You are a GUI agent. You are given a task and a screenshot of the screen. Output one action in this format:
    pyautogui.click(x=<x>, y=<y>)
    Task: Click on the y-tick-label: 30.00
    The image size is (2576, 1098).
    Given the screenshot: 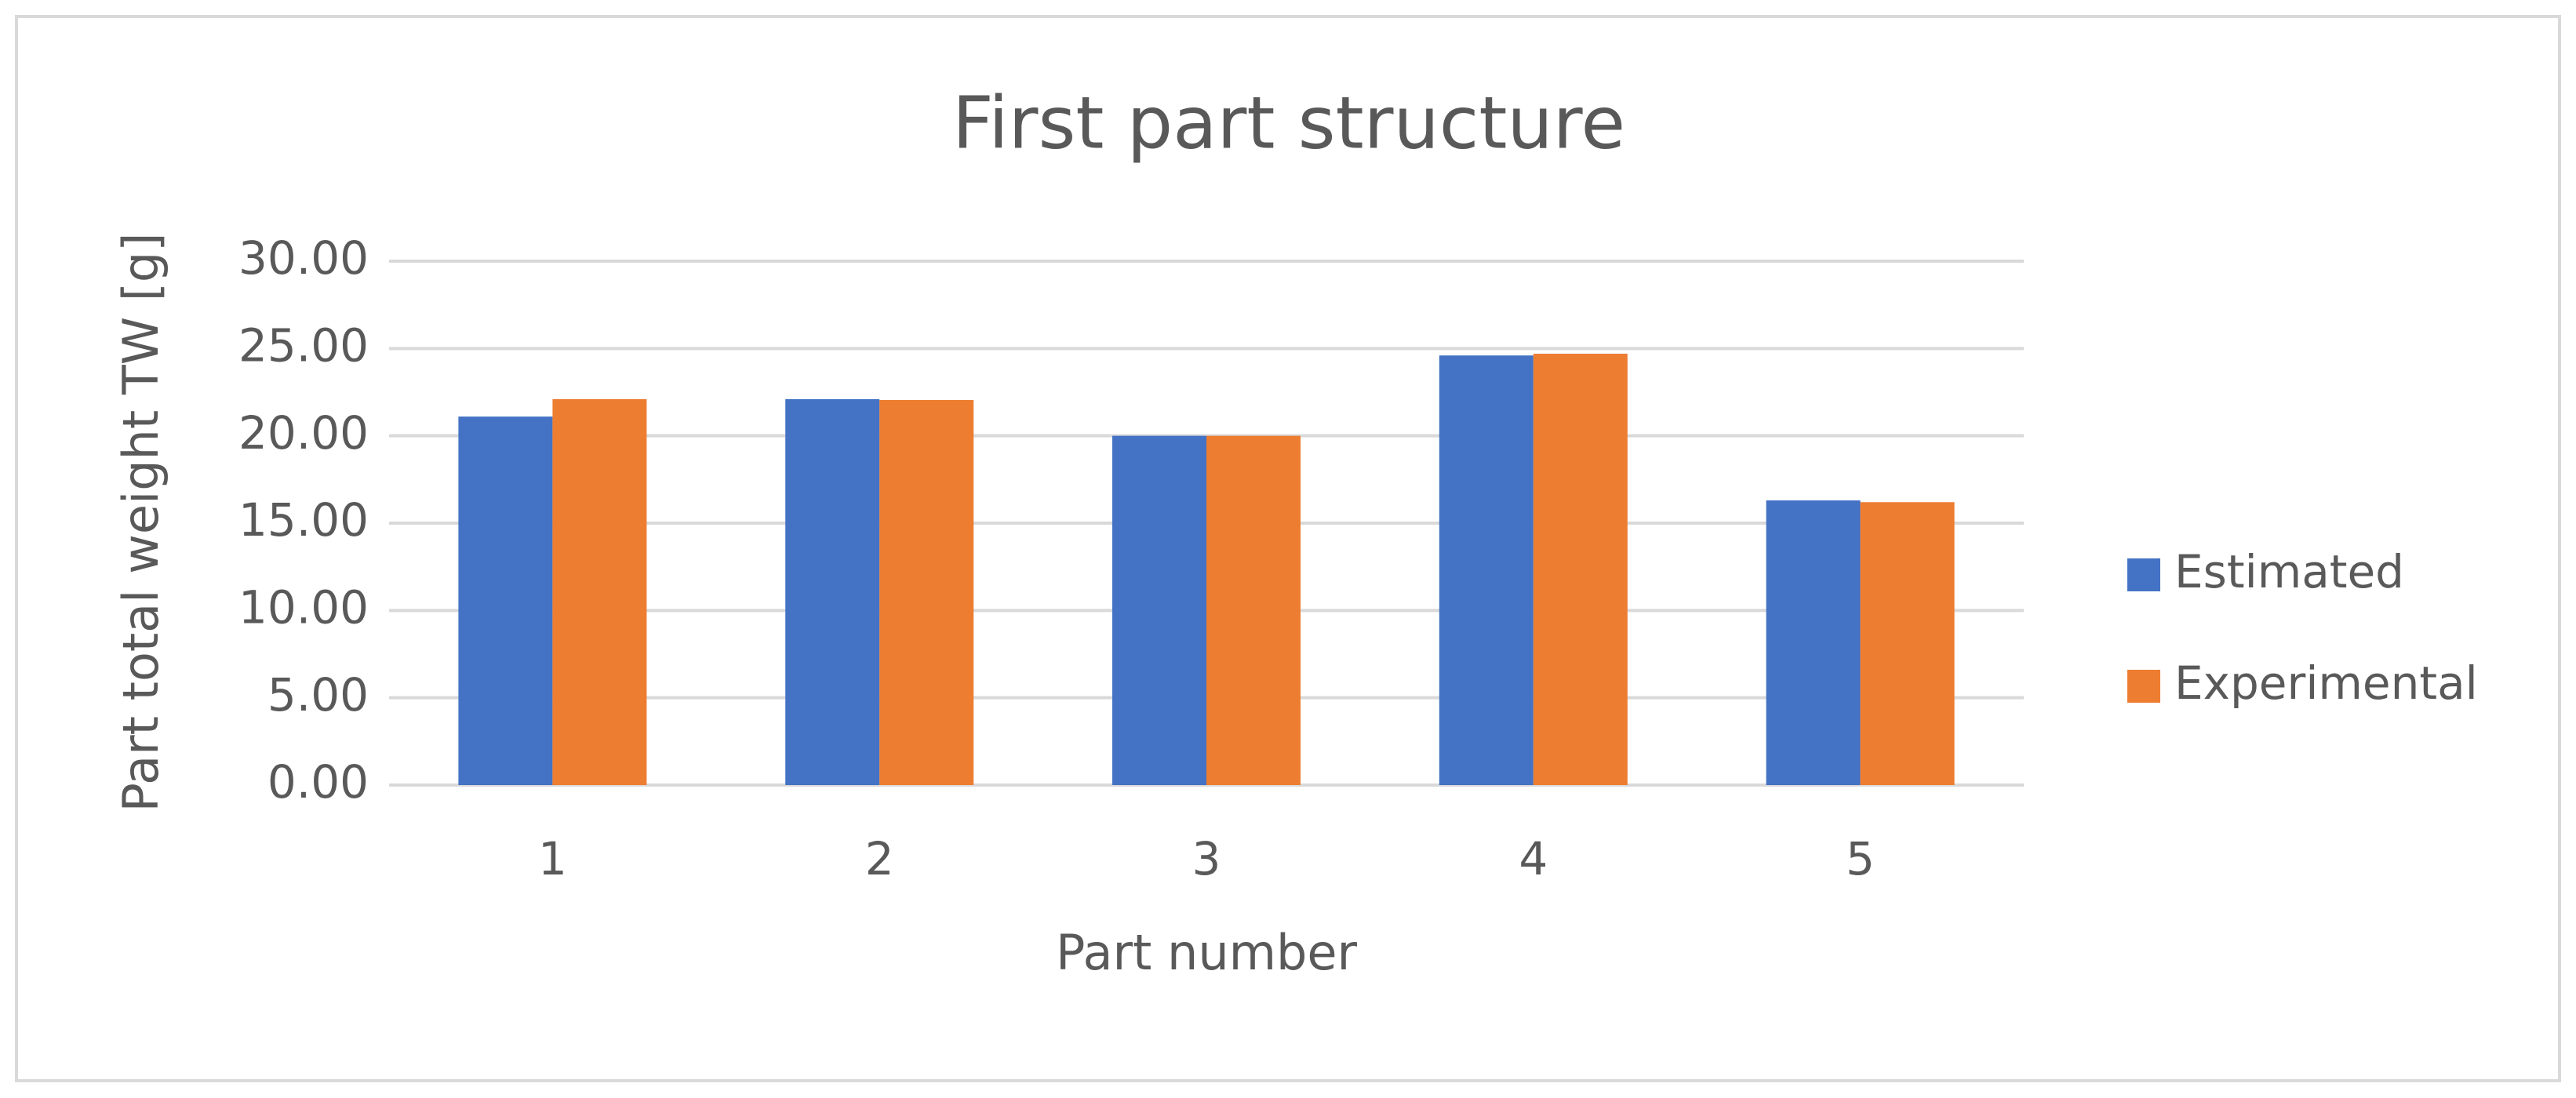 What is the action you would take?
    pyautogui.click(x=303, y=258)
    